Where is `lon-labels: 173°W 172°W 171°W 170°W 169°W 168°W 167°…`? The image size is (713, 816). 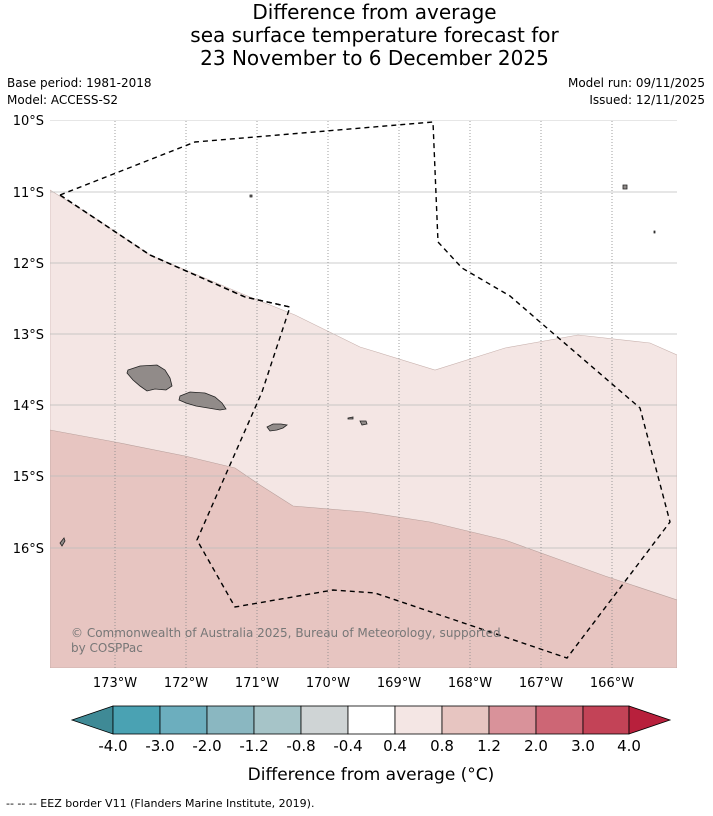 lon-labels: 173°W 172°W 171°W 170°W 169°W 168°W 167°… is located at coordinates (363, 683).